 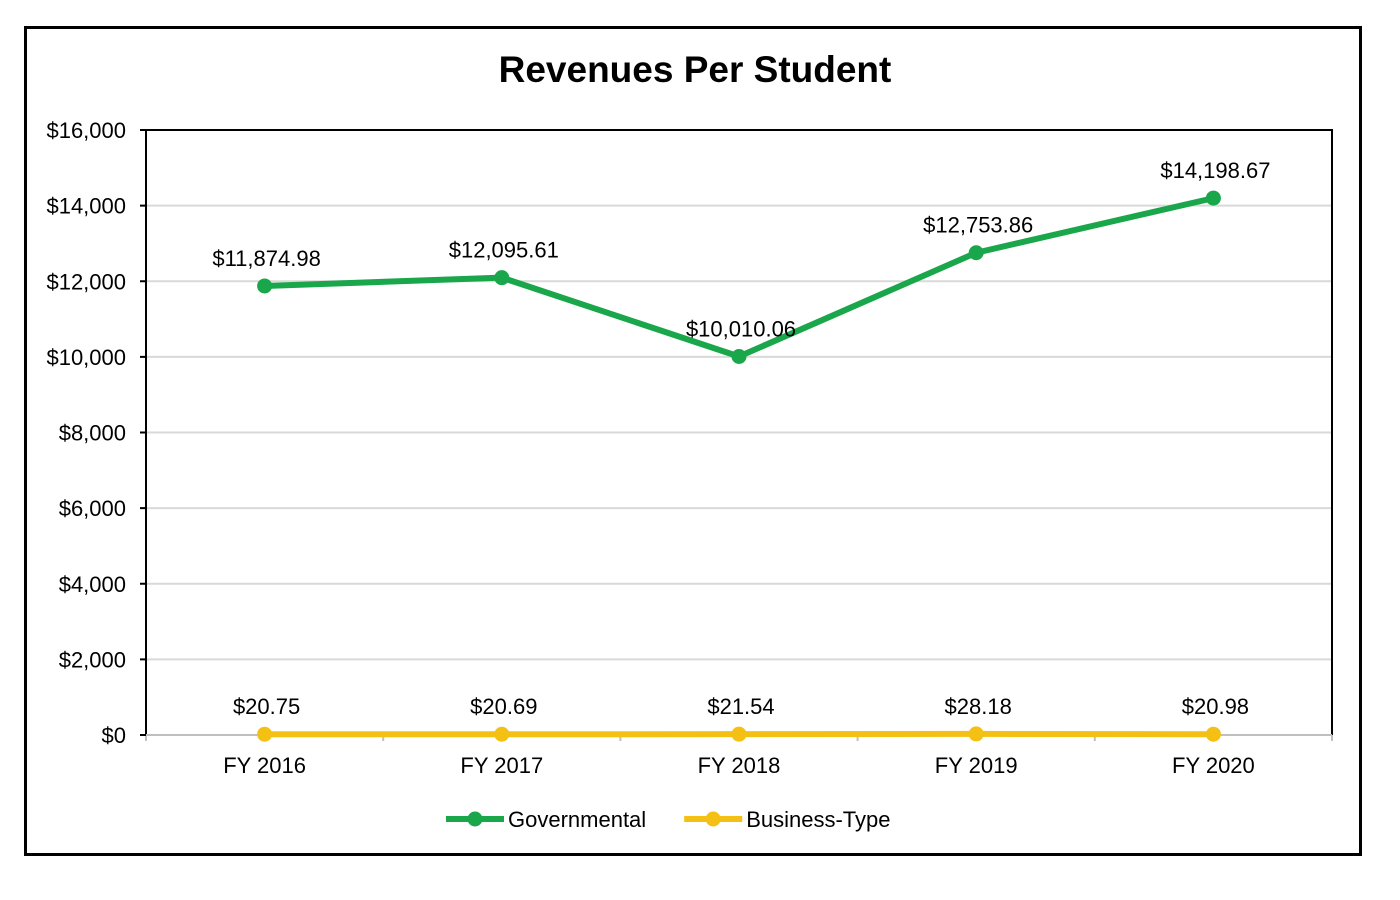 I want to click on legend-label: Business-Type, so click(x=818, y=819).